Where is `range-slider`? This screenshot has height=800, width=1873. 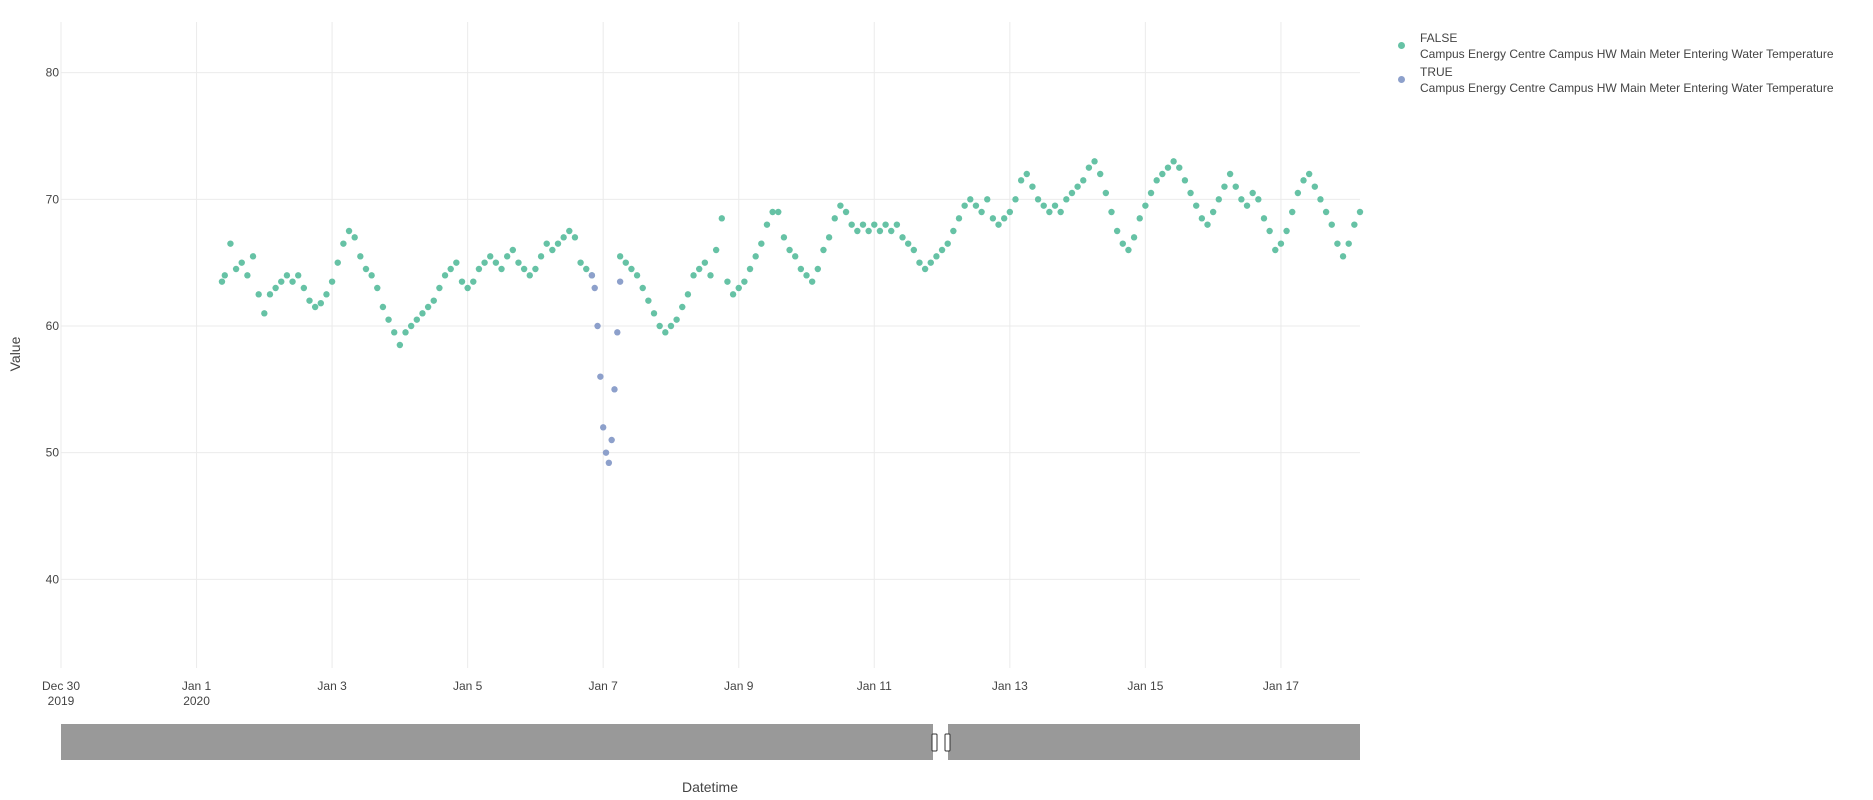 range-slider is located at coordinates (710, 742).